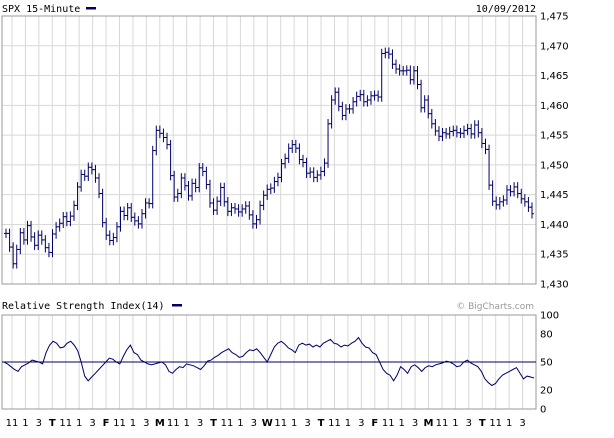  What do you see at coordinates (554, 136) in the screenshot?
I see `price-y-tick-label: 1,455` at bounding box center [554, 136].